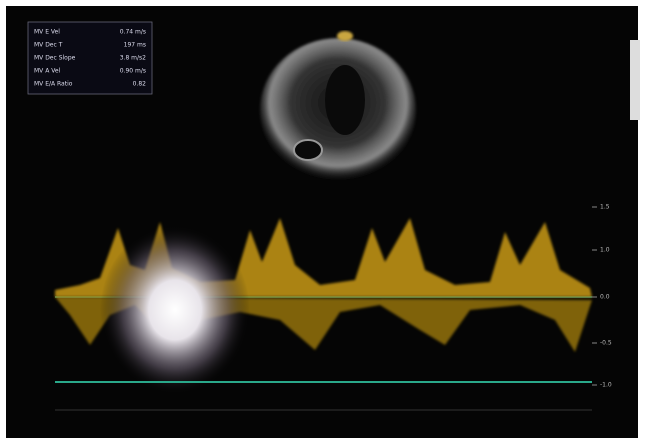 Image resolution: width=646 pixels, height=443 pixels. What do you see at coordinates (175, 310) in the screenshot?
I see `screen-glare` at bounding box center [175, 310].